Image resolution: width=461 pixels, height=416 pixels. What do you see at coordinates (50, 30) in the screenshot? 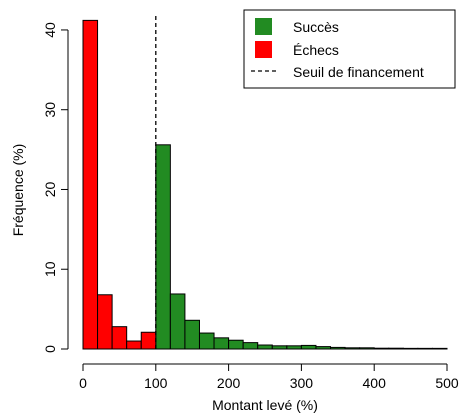
I see `y-tick-label: 40` at bounding box center [50, 30].